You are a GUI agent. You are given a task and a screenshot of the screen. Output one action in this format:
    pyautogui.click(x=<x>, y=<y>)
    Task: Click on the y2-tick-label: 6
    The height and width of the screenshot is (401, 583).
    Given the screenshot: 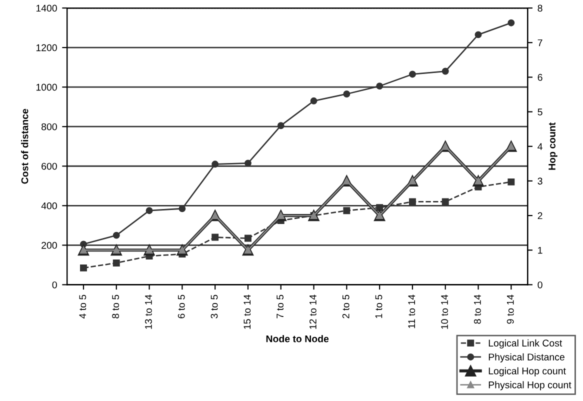 What is the action you would take?
    pyautogui.click(x=540, y=77)
    